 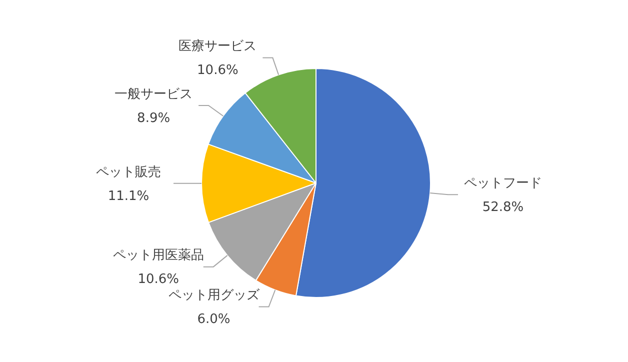 What do you see at coordinates (217, 46) in the screenshot?
I see `slice-label: 医療サービス` at bounding box center [217, 46].